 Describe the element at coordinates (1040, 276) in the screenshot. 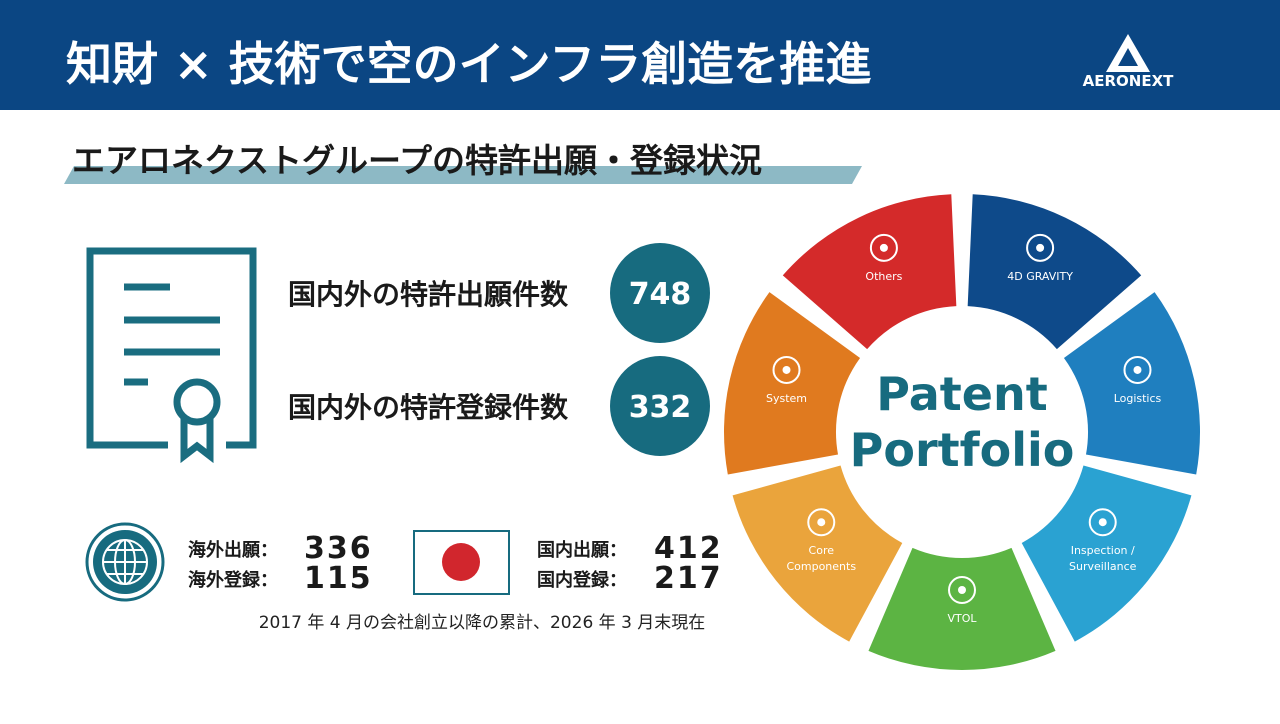

I see `segment-label: 4D GRAVITY` at that location.